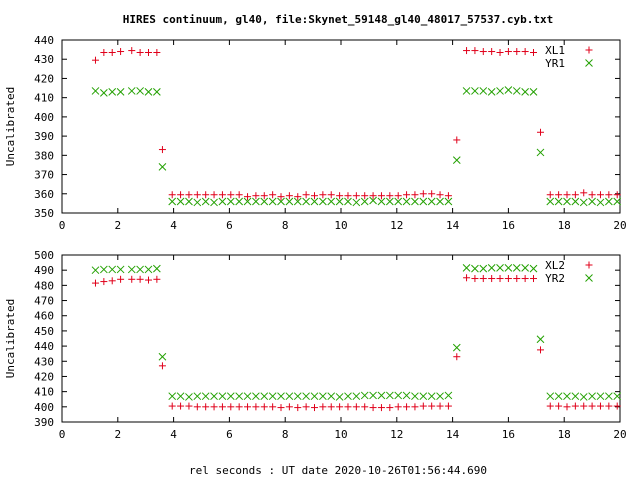  What do you see at coordinates (44, 331) in the screenshot?
I see `y-tick-label: 450` at bounding box center [44, 331].